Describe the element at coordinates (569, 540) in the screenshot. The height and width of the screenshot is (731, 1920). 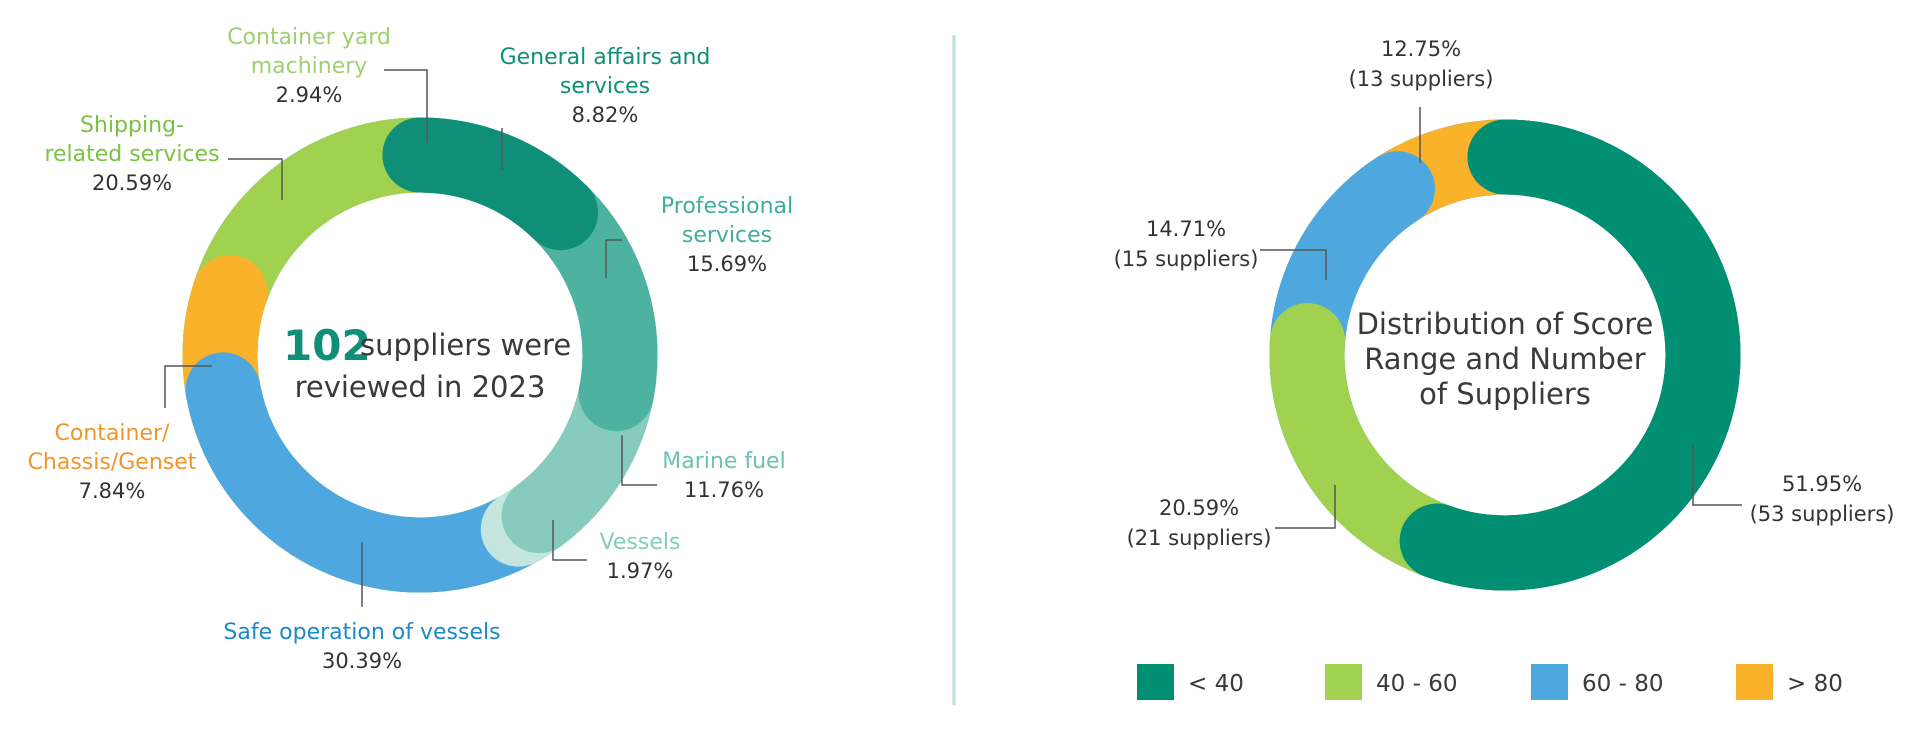
I see `leader-vessels` at that location.